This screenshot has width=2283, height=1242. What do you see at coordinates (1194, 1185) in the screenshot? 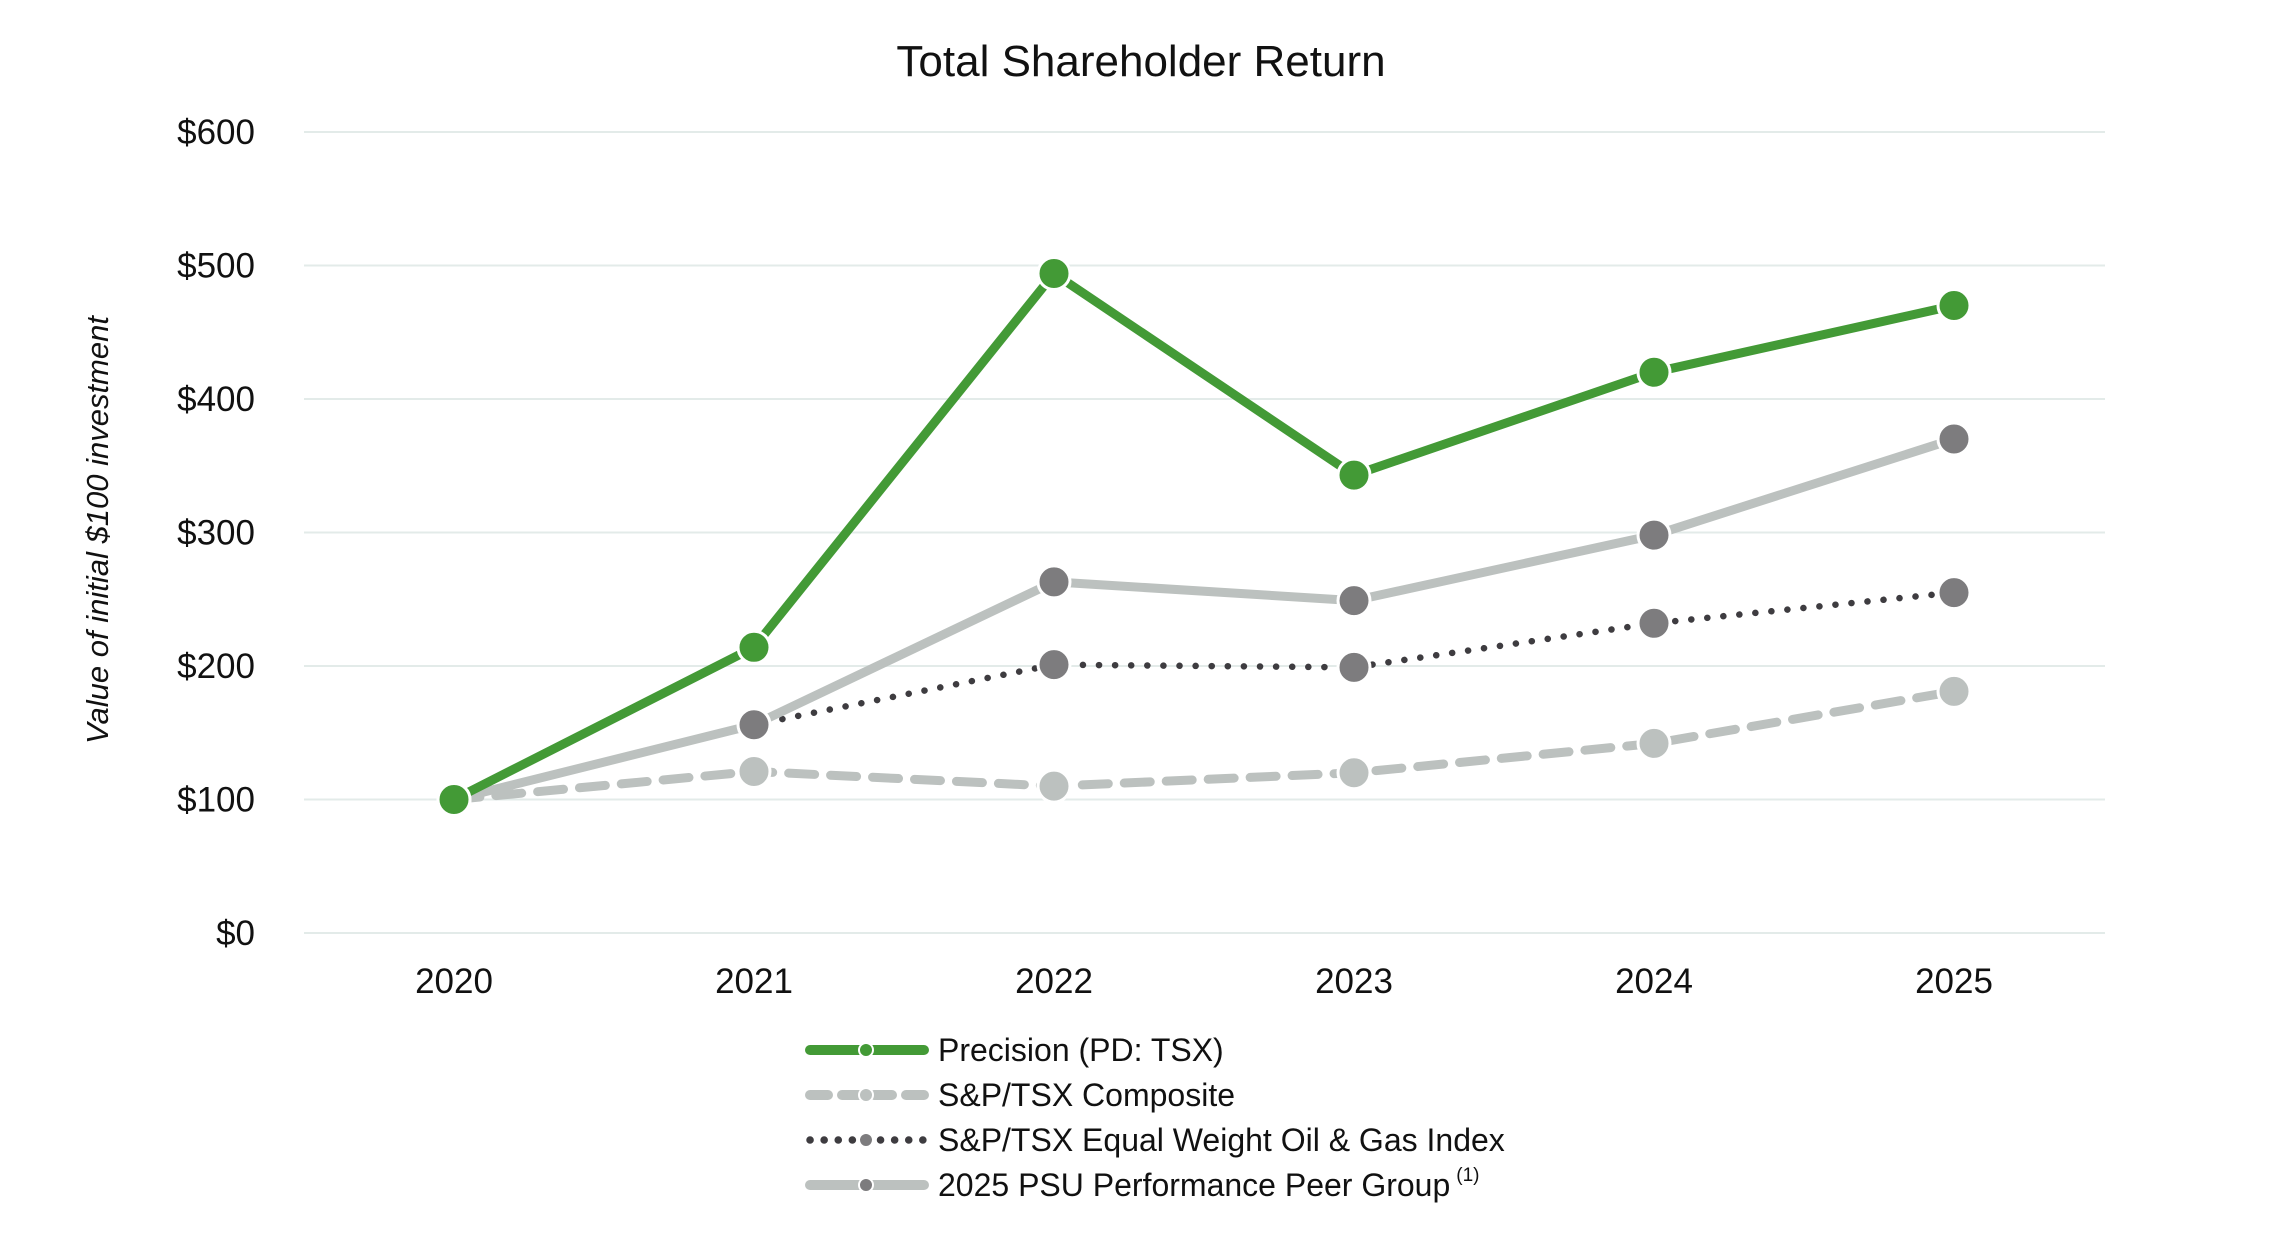
I see `legend-label: 2025 PSU Performance Peer Group` at bounding box center [1194, 1185].